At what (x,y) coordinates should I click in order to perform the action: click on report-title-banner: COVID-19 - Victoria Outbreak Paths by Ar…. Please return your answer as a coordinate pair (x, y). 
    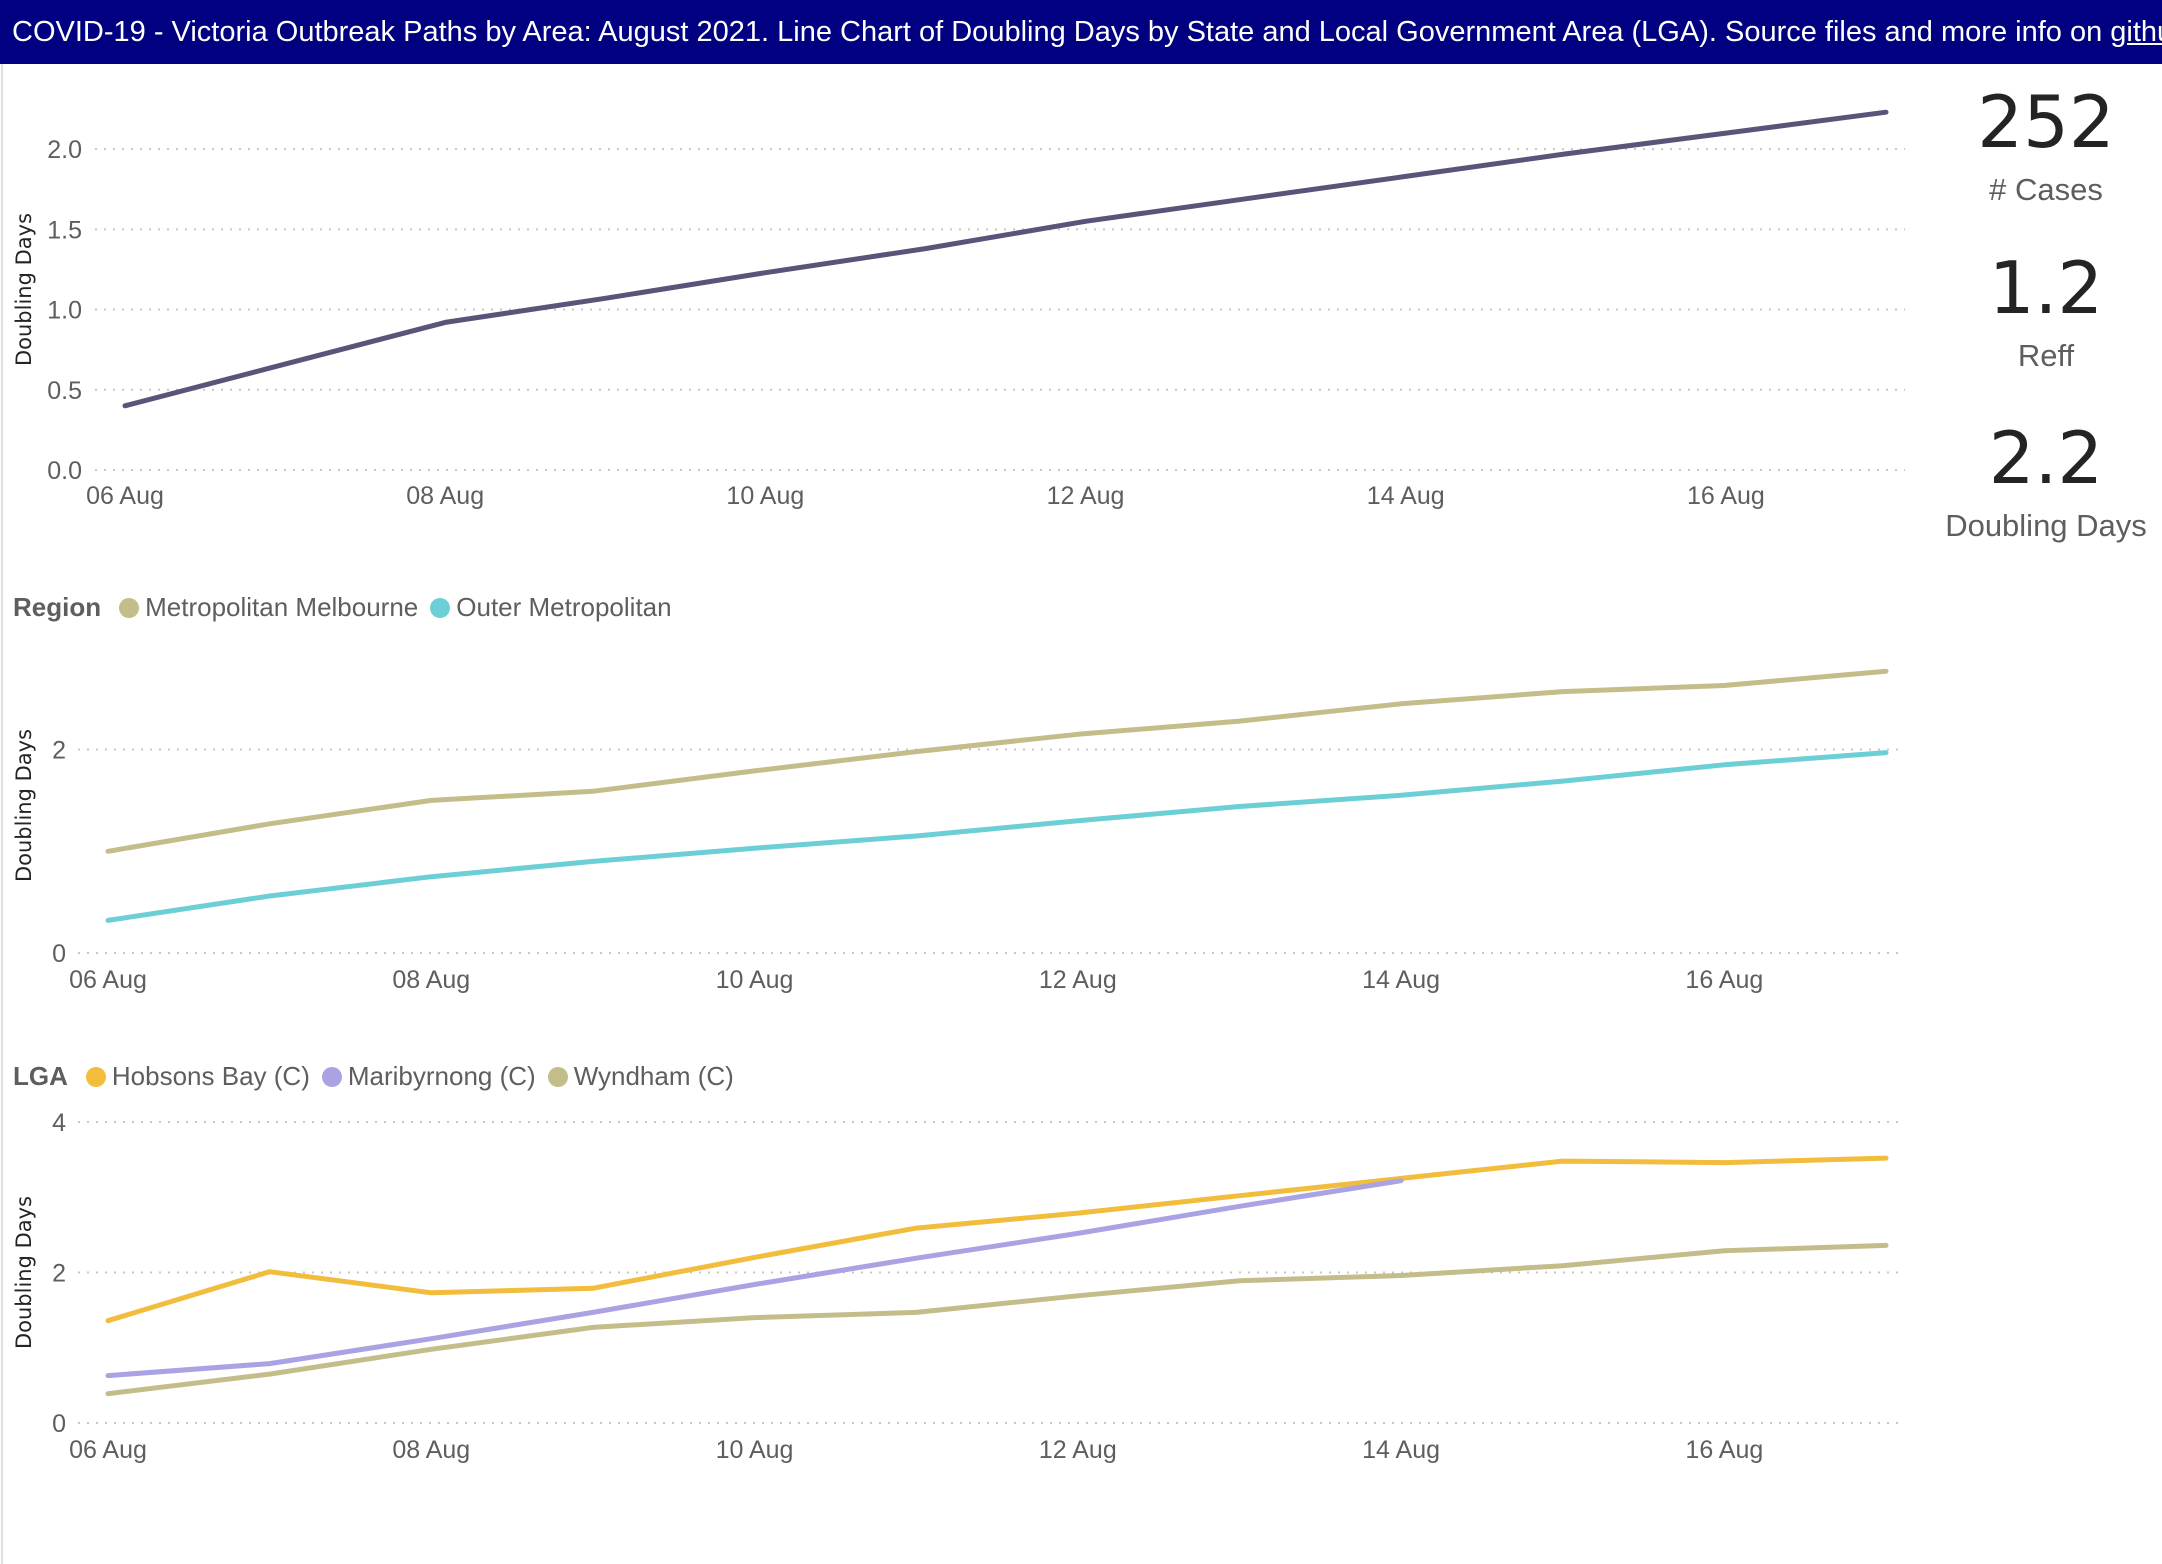
    Looking at the image, I should click on (1081, 32).